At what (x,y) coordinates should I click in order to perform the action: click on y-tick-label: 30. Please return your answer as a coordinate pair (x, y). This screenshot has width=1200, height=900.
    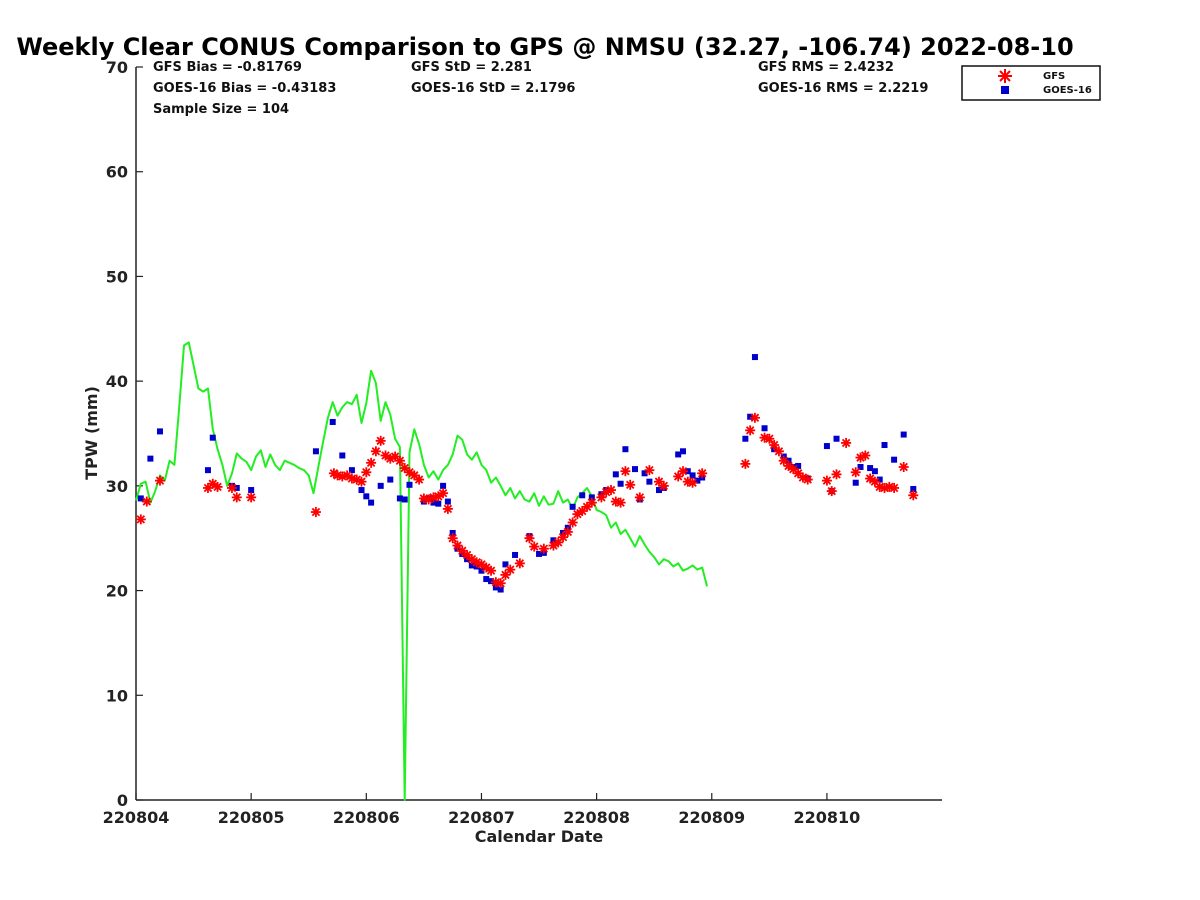
    Looking at the image, I should click on (117, 486).